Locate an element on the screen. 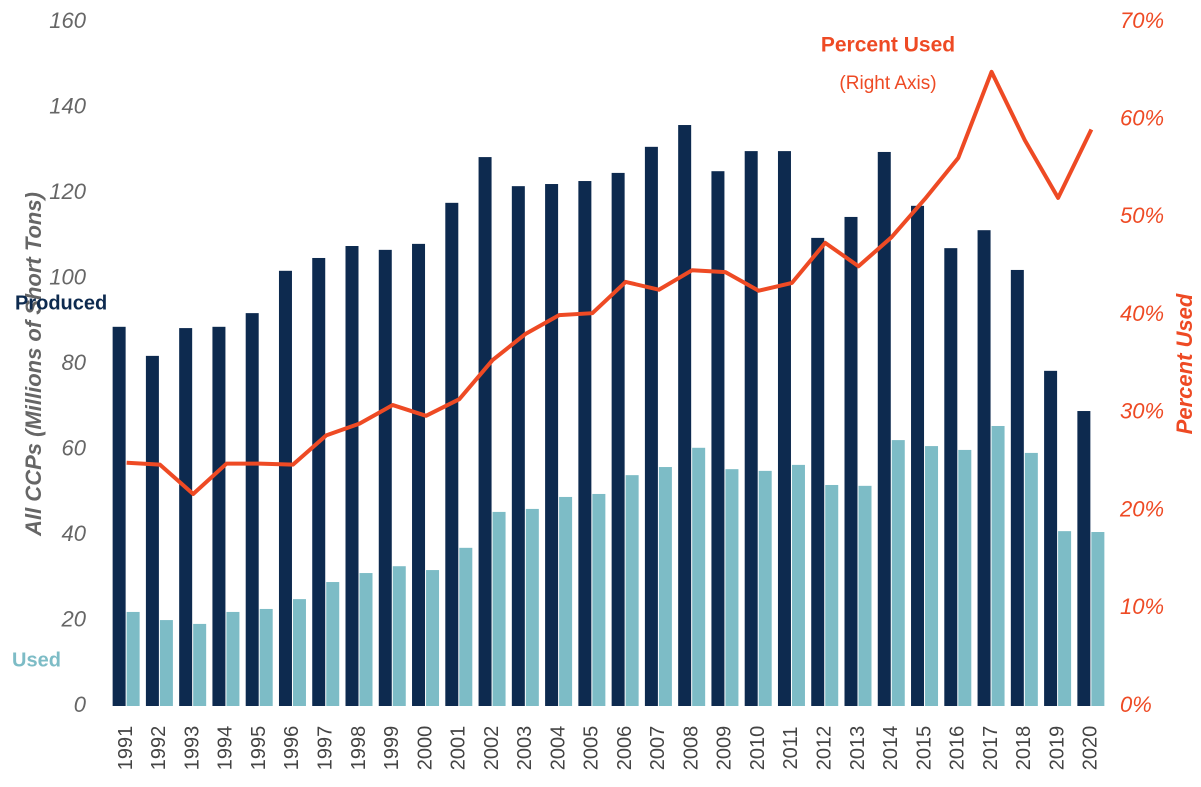 This screenshot has height=787, width=1201. x-tick-label: 2001 is located at coordinates (459, 748).